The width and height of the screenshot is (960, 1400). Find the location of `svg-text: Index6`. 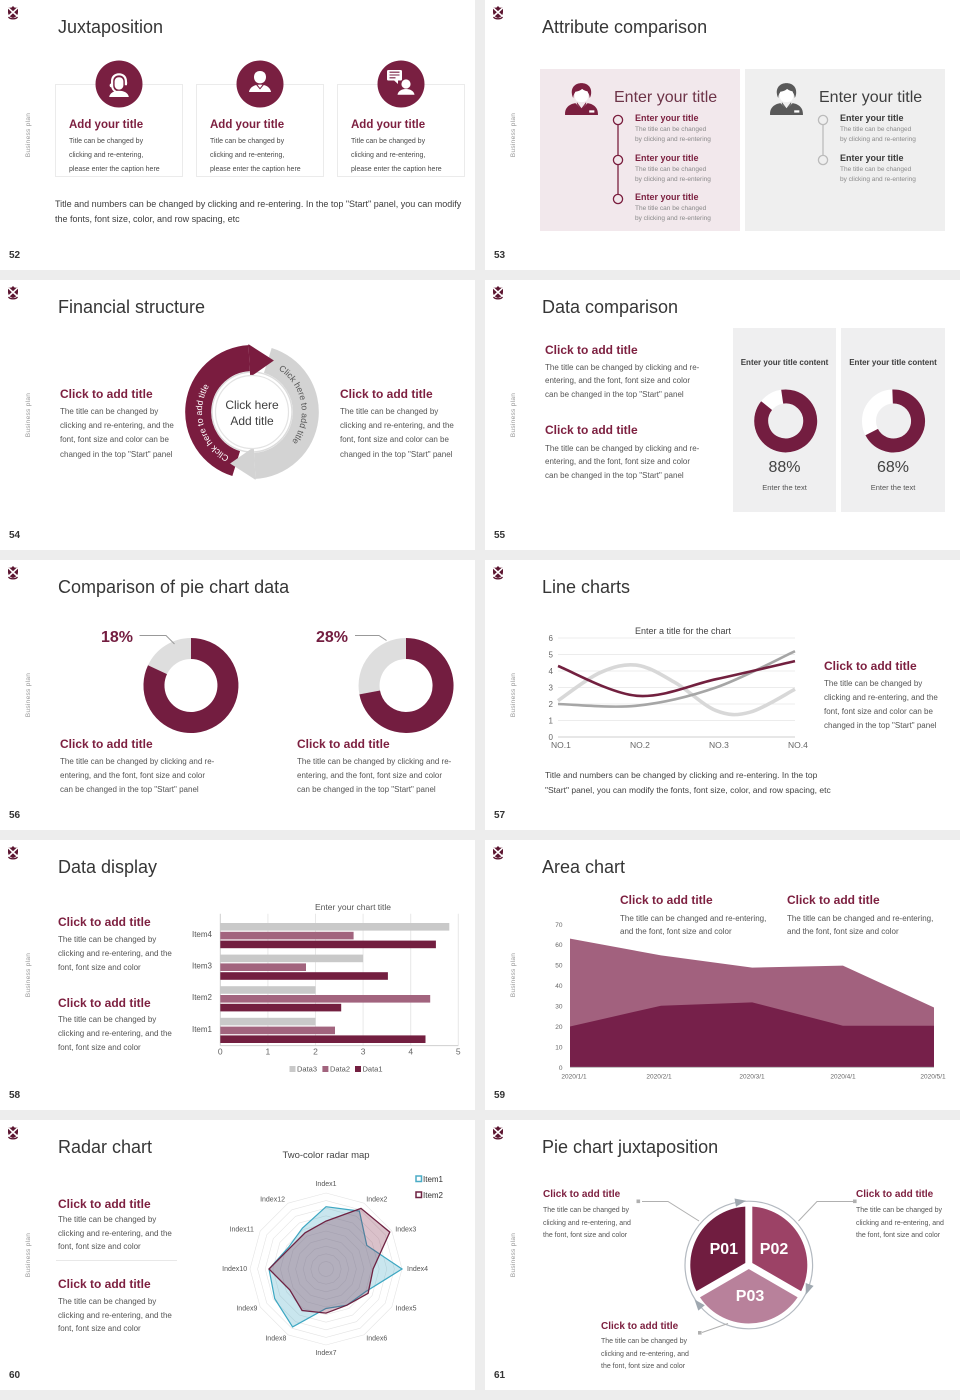

svg-text: Index6 is located at coordinates (376, 1339).